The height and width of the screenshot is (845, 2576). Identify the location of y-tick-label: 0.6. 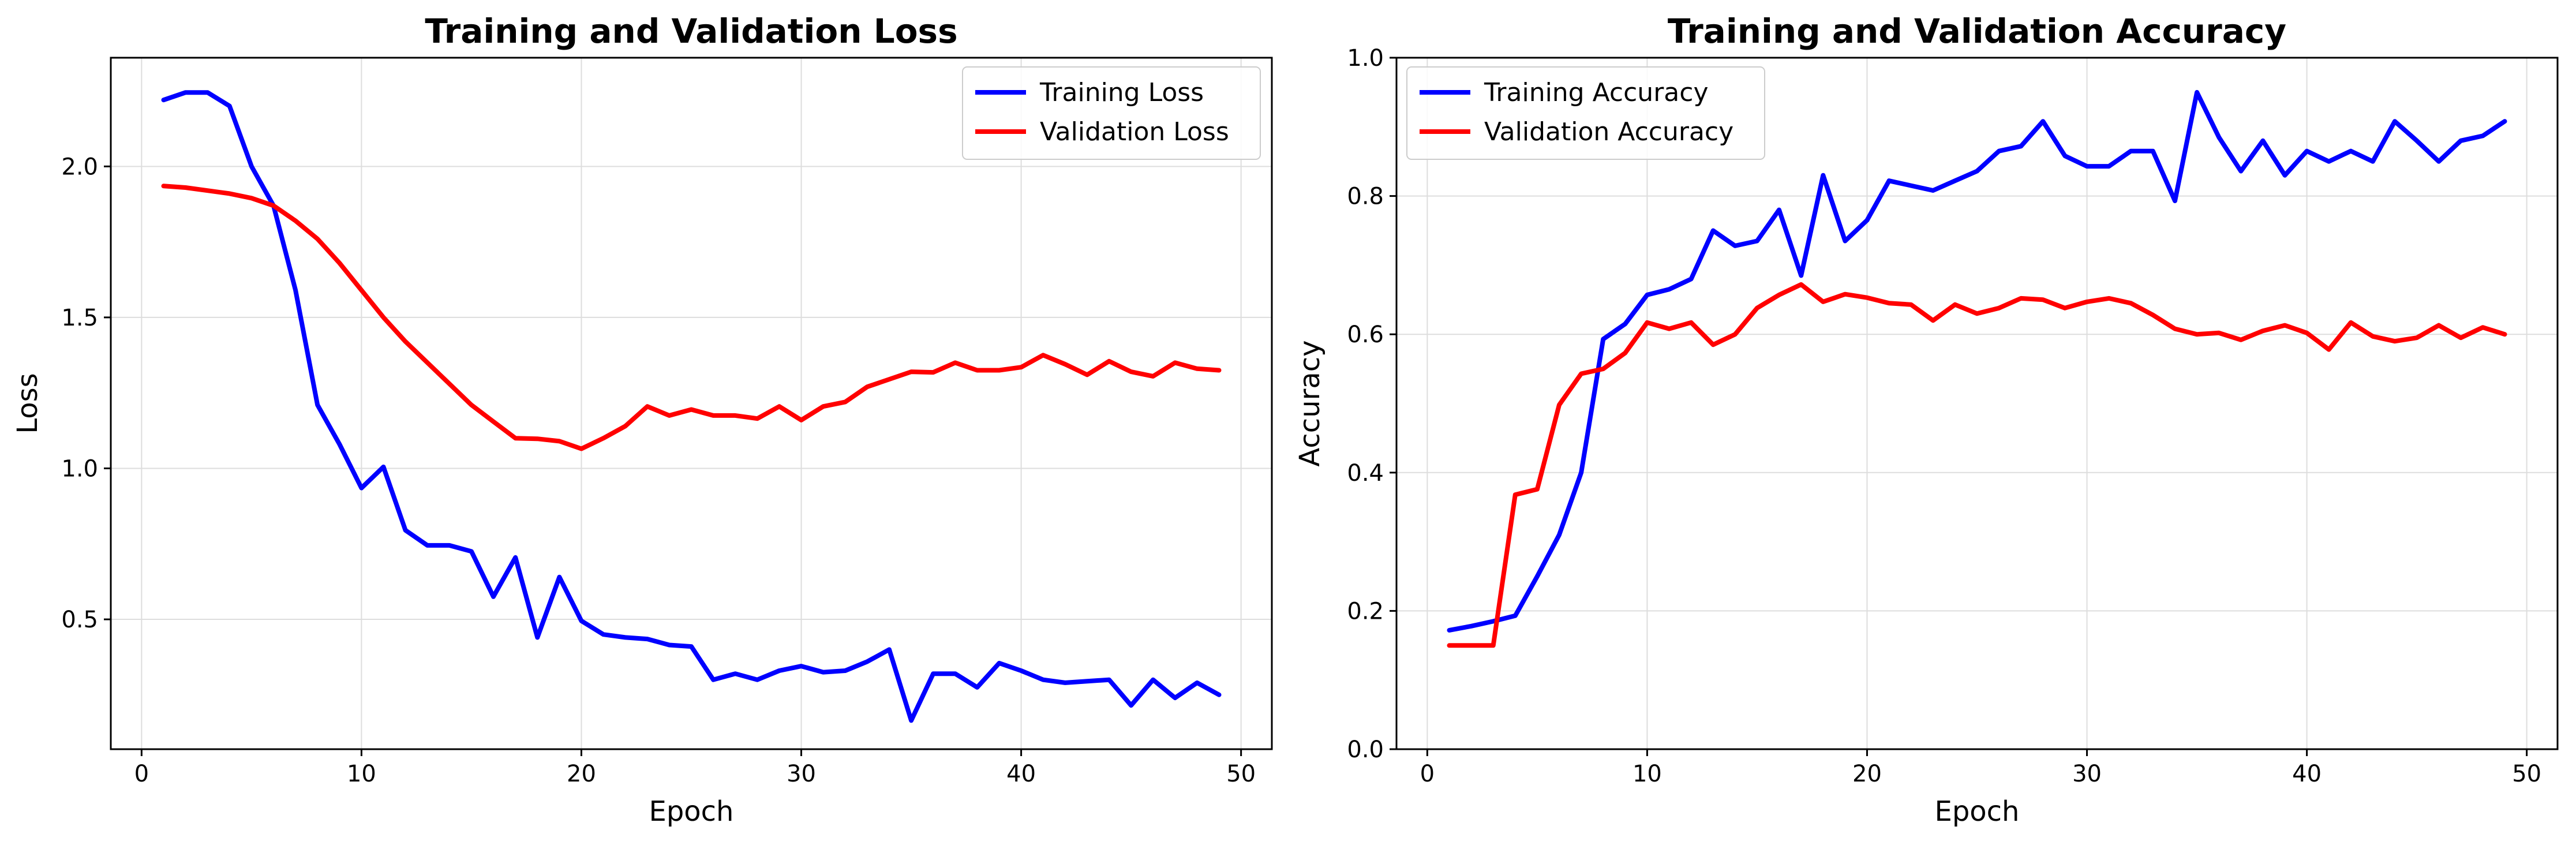
(1365, 334).